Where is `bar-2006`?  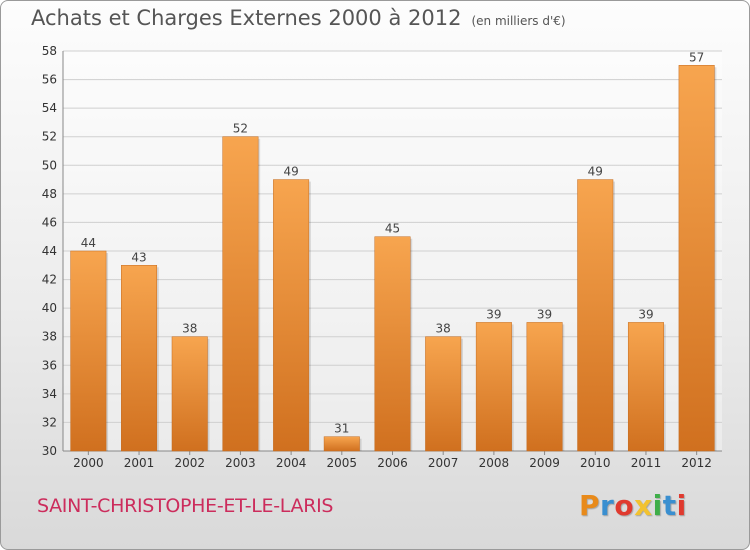 bar-2006 is located at coordinates (392, 344).